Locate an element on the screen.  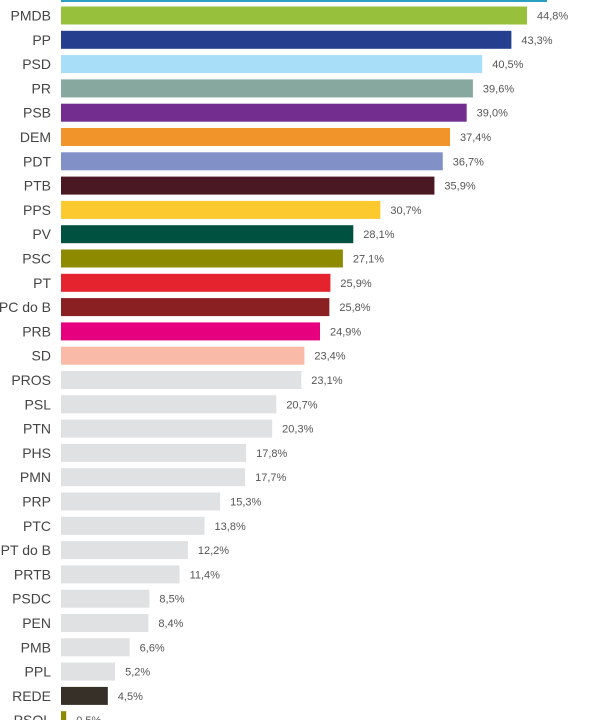
value-label: 37,4% is located at coordinates (475, 138).